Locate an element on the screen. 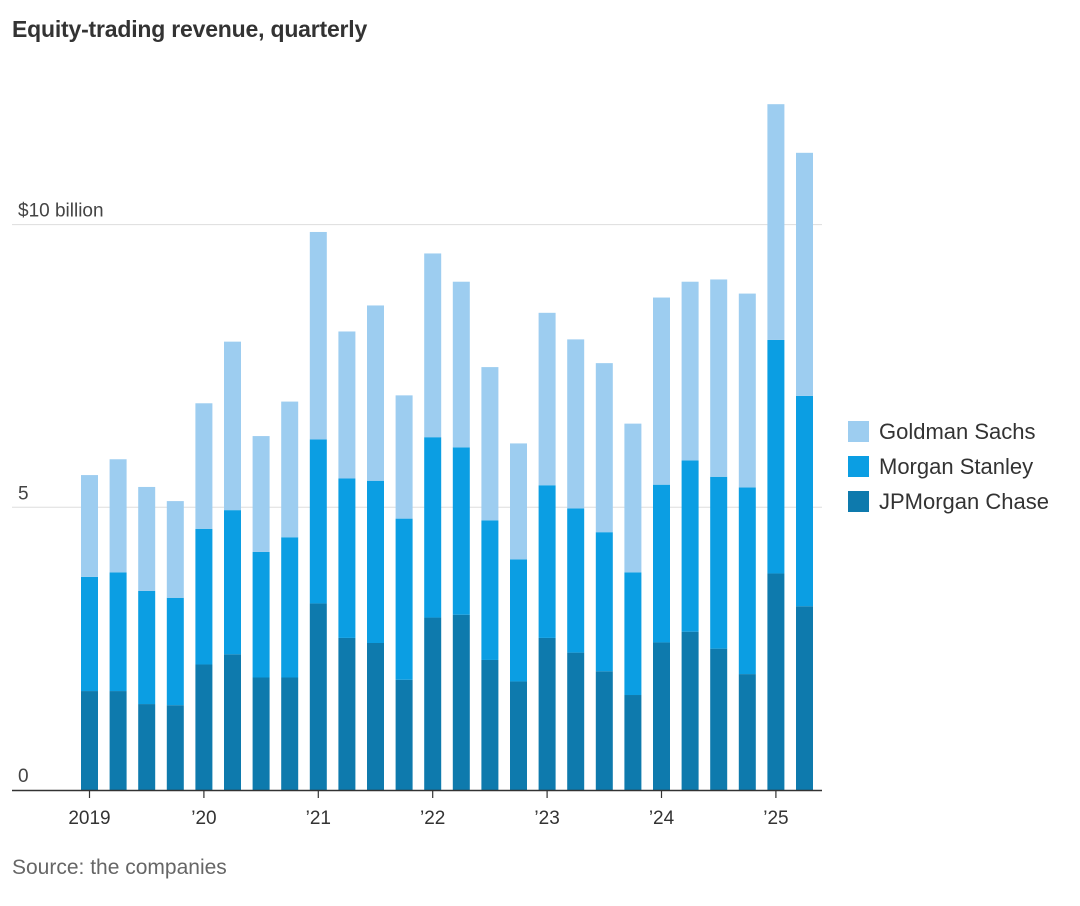 The height and width of the screenshot is (906, 1080). x-tick-label: ’22 is located at coordinates (432, 818).